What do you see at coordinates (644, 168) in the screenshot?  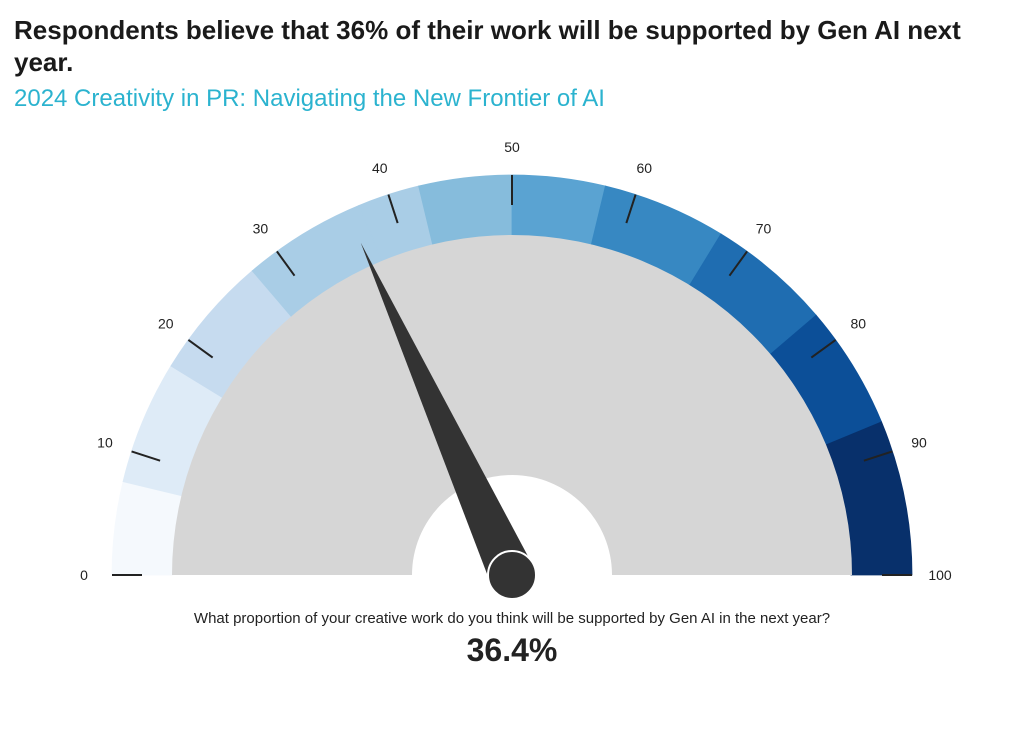 I see `gauge-tick-label-60: 60` at bounding box center [644, 168].